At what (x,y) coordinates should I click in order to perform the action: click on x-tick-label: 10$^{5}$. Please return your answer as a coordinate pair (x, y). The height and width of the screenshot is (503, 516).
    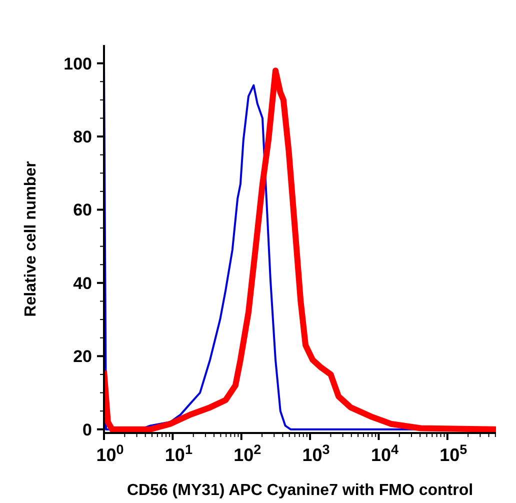
    Looking at the image, I should click on (454, 453).